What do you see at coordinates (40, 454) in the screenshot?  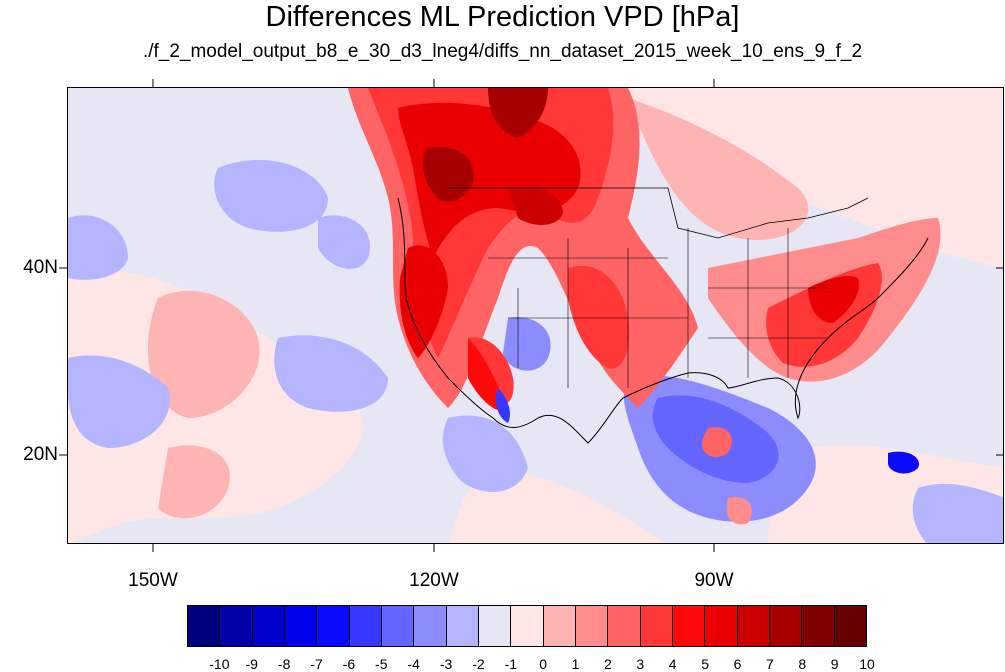 I see `lat-label-20n: 20N` at bounding box center [40, 454].